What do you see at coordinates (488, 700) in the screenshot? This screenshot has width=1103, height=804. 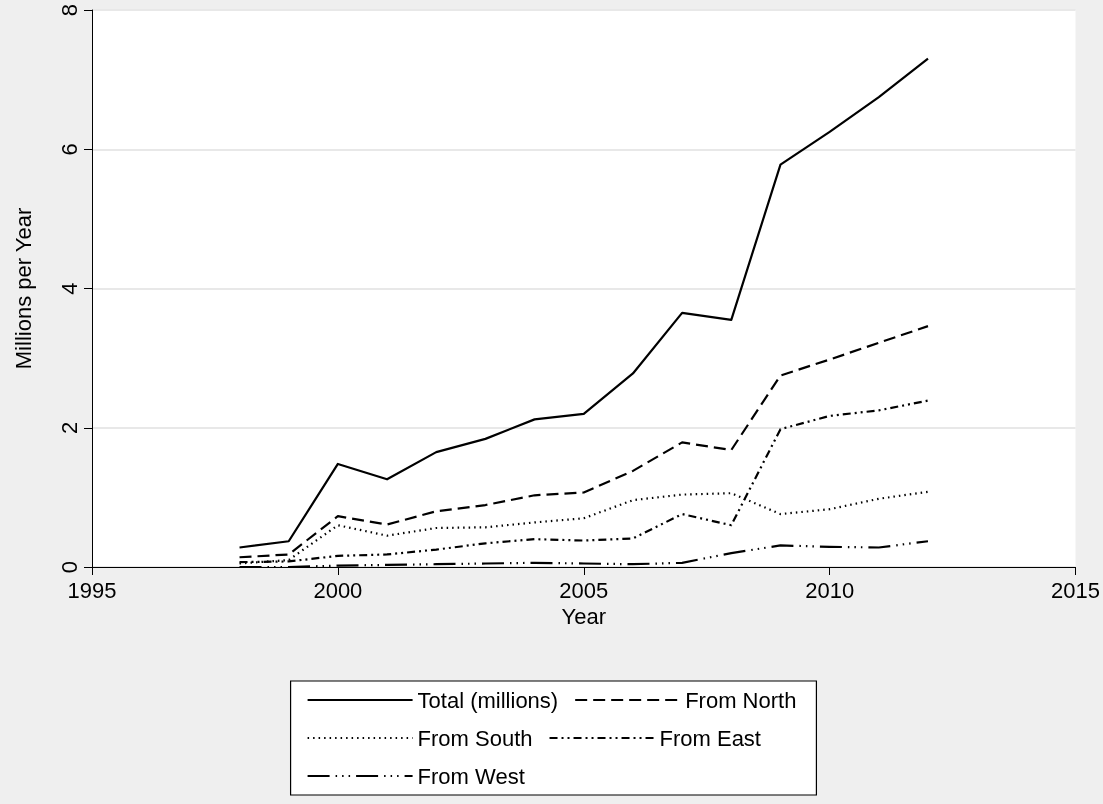 I see `legend-label: Total (millions)` at bounding box center [488, 700].